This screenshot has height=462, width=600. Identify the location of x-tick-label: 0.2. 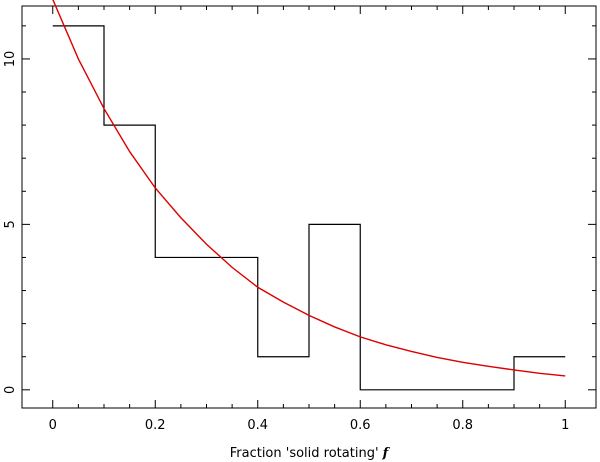
(155, 425).